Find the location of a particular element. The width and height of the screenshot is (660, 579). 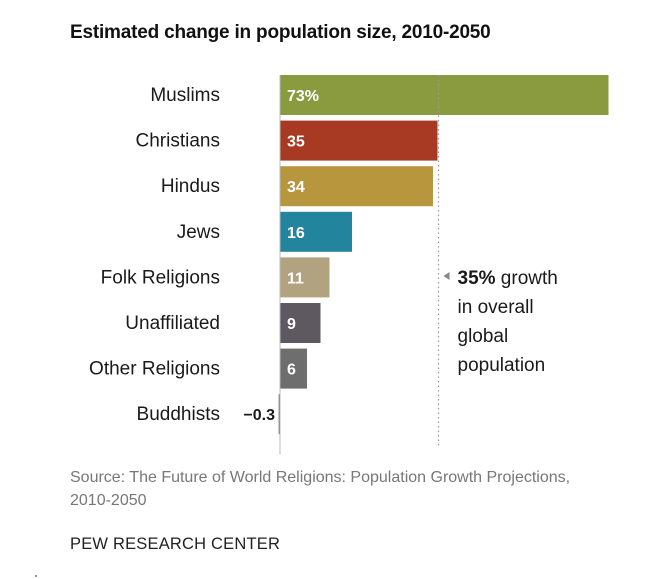

category-label-other-religions: Other Religions is located at coordinates (154, 369).